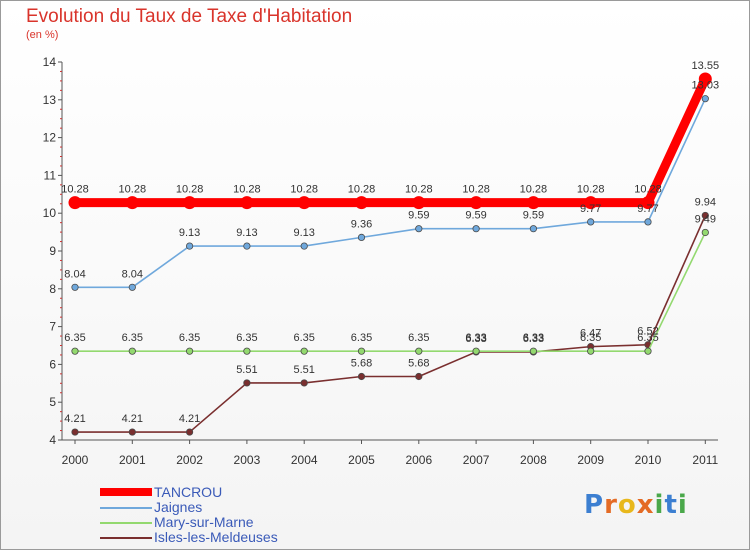 This screenshot has height=550, width=750. I want to click on chart-title: Evolution du Taux de Taxe d'Habitation, so click(189, 16).